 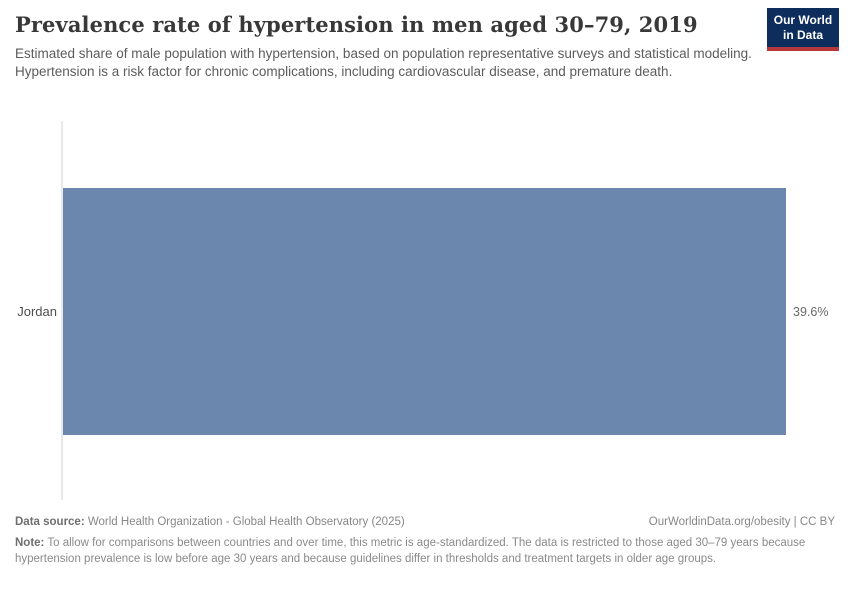 I want to click on value-label-jordan: 39.6%, so click(x=811, y=311).